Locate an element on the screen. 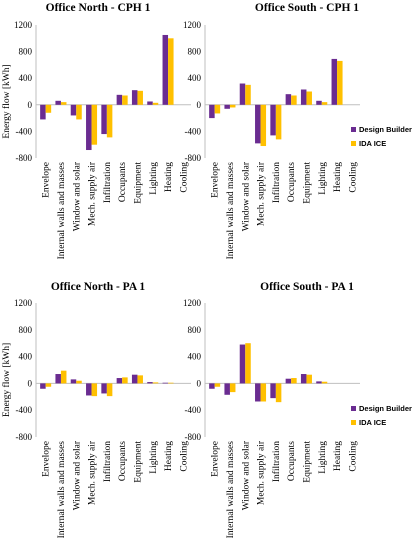 The width and height of the screenshot is (416, 550). chart-title: Office South - CPH 1 is located at coordinates (307, 8).